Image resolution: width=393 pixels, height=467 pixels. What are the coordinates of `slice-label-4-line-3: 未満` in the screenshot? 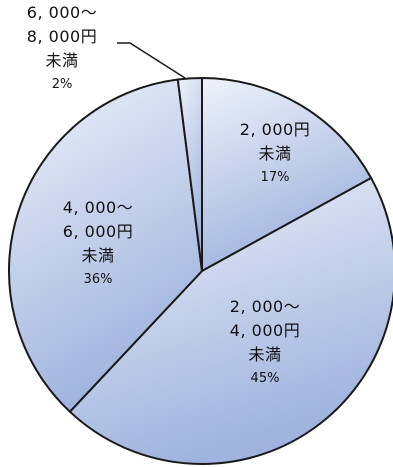 It's located at (61, 60).